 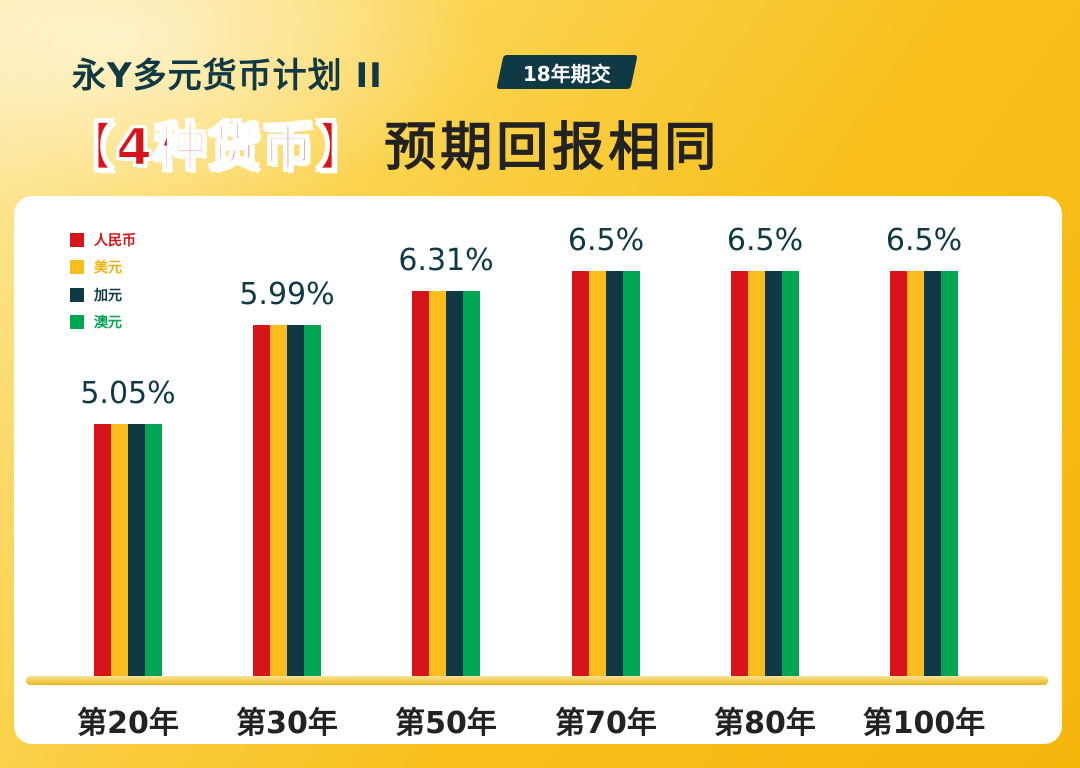 What do you see at coordinates (128, 394) in the screenshot?
I see `value-label: 5.05%` at bounding box center [128, 394].